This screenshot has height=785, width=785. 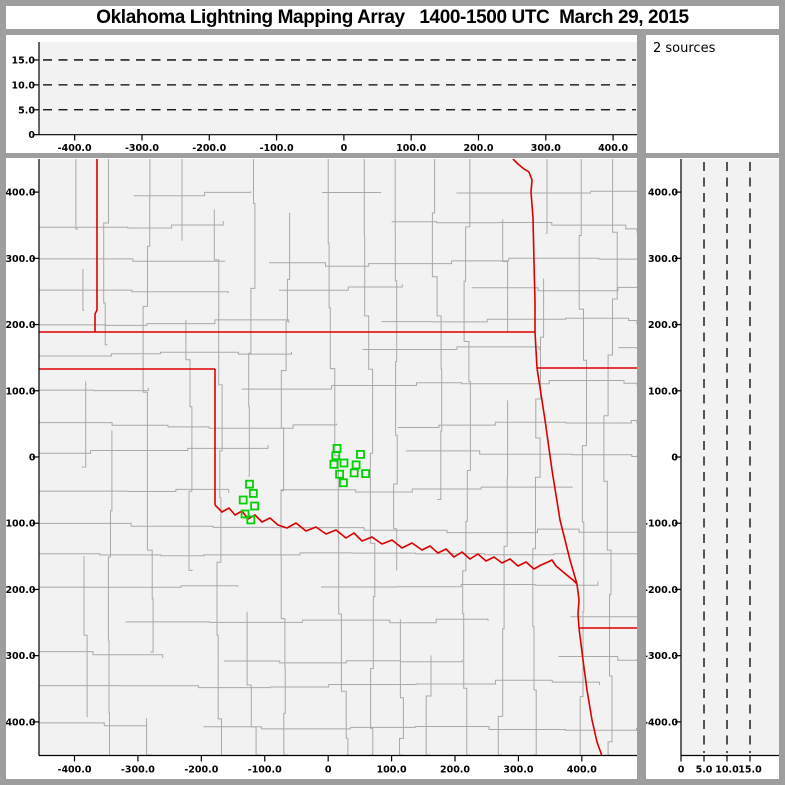 I want to click on state-border-ar-tx-upper, so click(x=578, y=606).